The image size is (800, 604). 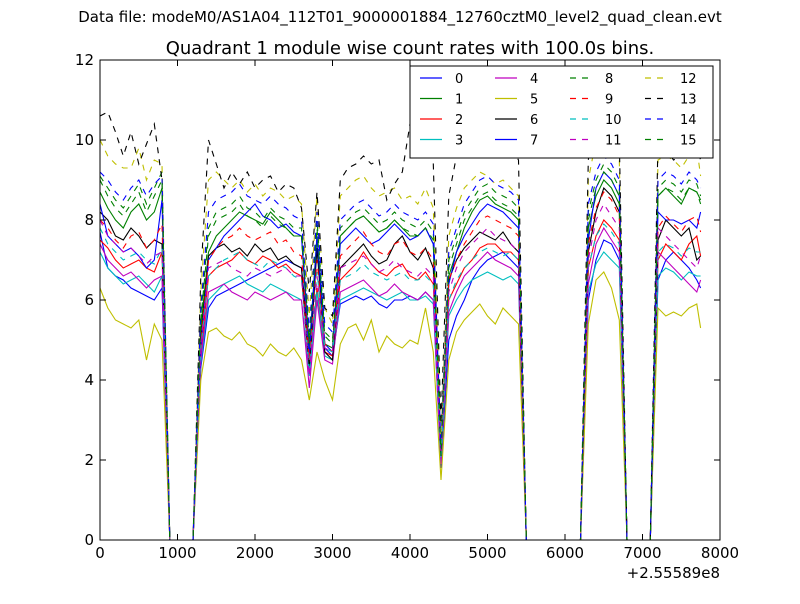 What do you see at coordinates (534, 79) in the screenshot?
I see `legend-label-4: 4` at bounding box center [534, 79].